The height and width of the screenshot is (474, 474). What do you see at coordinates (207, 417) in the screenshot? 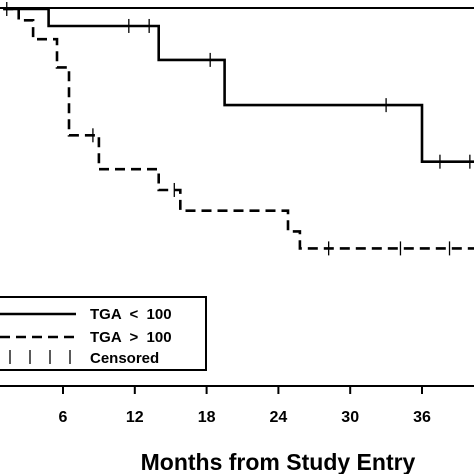
I see `x-tick-label: 18` at bounding box center [207, 417].